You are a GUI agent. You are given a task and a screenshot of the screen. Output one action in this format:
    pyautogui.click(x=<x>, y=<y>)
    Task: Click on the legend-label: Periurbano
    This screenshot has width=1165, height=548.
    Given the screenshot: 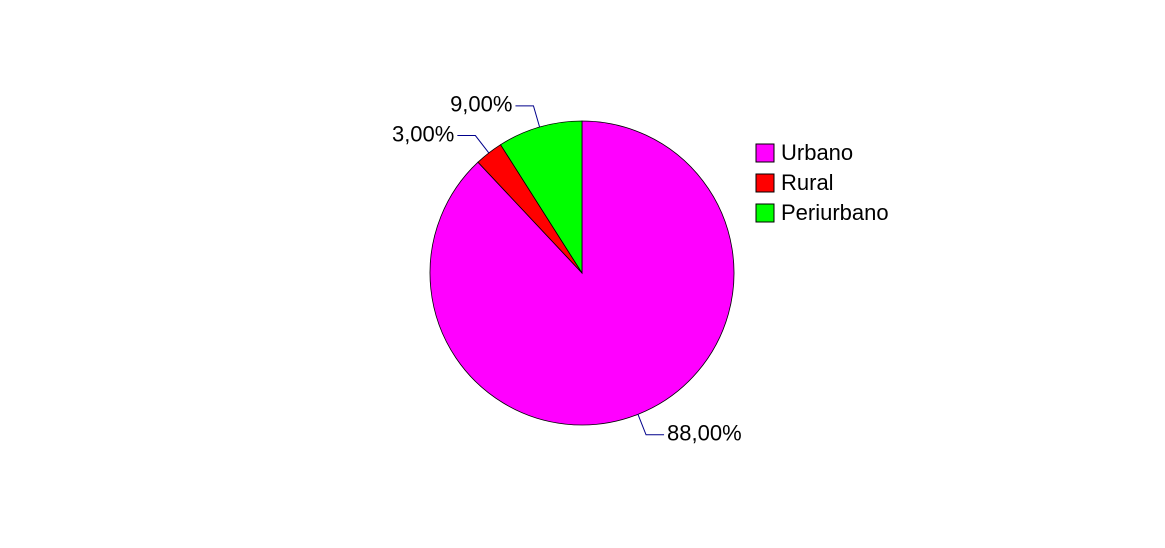 What is the action you would take?
    pyautogui.click(x=835, y=212)
    